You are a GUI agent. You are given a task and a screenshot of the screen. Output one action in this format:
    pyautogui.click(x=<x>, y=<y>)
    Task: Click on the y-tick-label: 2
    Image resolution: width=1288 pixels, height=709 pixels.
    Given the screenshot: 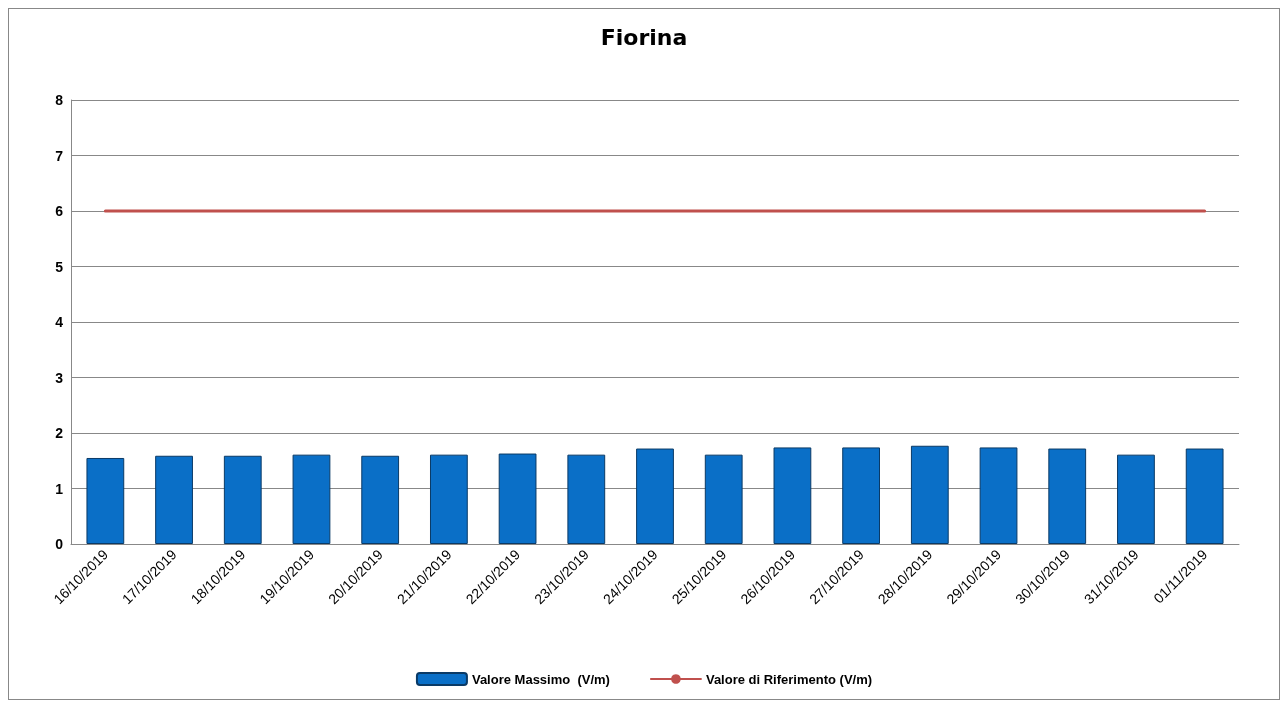 What is the action you would take?
    pyautogui.click(x=59, y=433)
    